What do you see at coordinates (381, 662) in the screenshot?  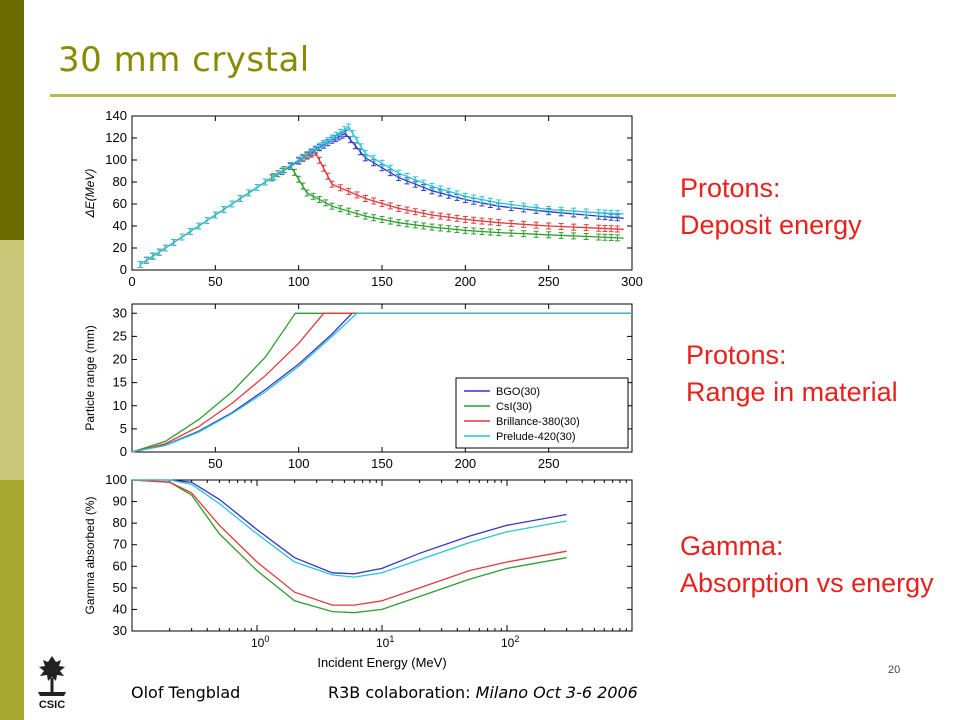 I see `x-axis-label: Incident Energy (MeV)` at bounding box center [381, 662].